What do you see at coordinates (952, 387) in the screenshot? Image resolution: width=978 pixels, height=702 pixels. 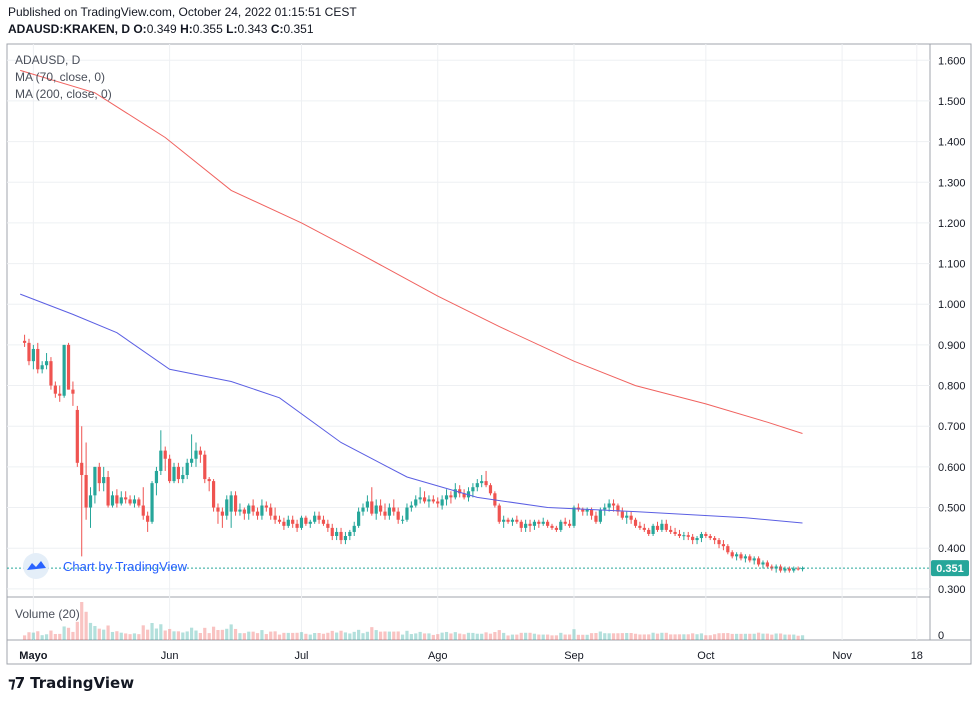 I see `price-tick-label: 0.800` at bounding box center [952, 387].